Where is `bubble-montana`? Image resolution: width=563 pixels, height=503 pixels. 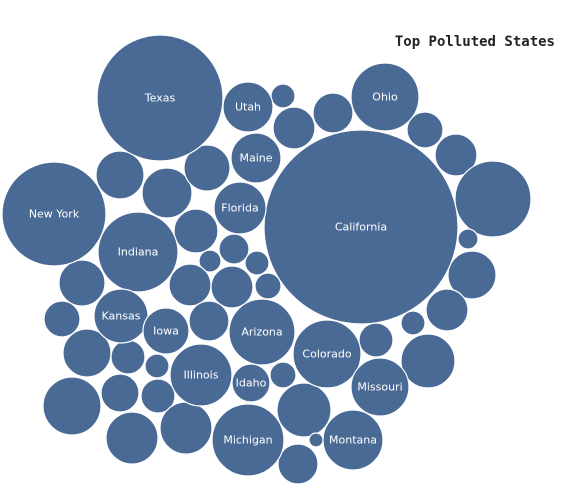 bubble-montana is located at coordinates (353, 440).